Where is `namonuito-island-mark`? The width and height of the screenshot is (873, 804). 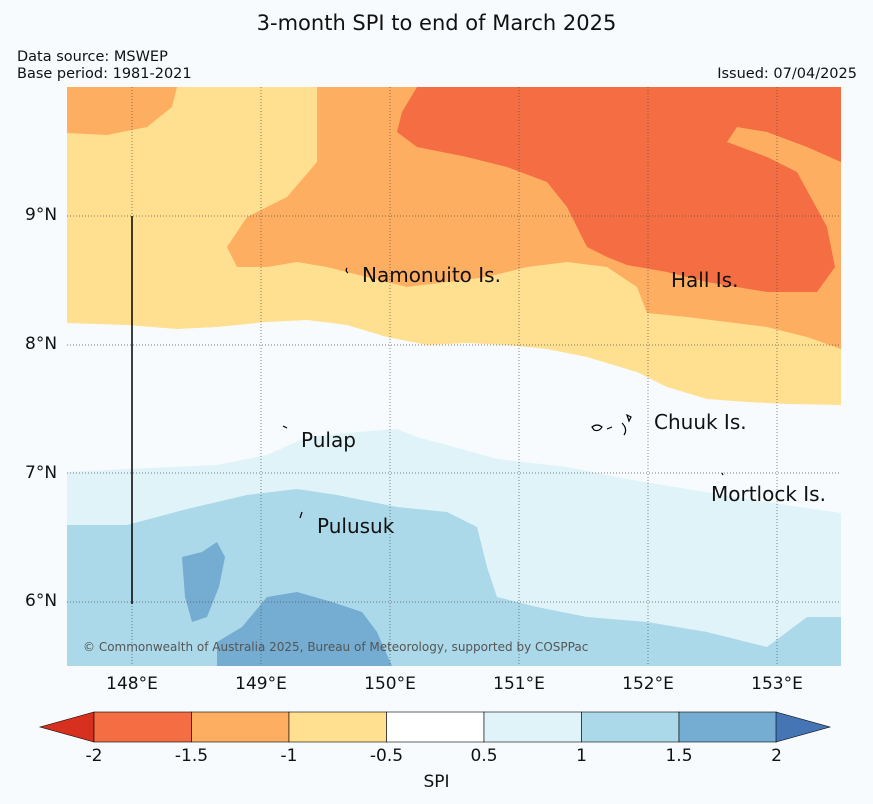
namonuito-island-mark is located at coordinates (347, 270).